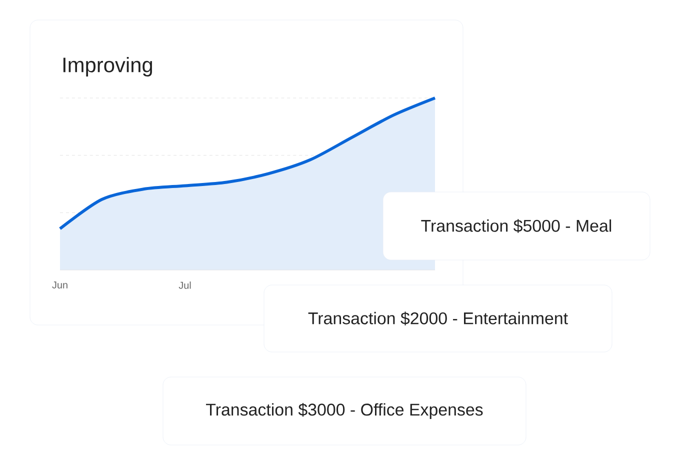  Describe the element at coordinates (344, 411) in the screenshot. I see `text: Transaction $3000 - Office Expenses` at that location.